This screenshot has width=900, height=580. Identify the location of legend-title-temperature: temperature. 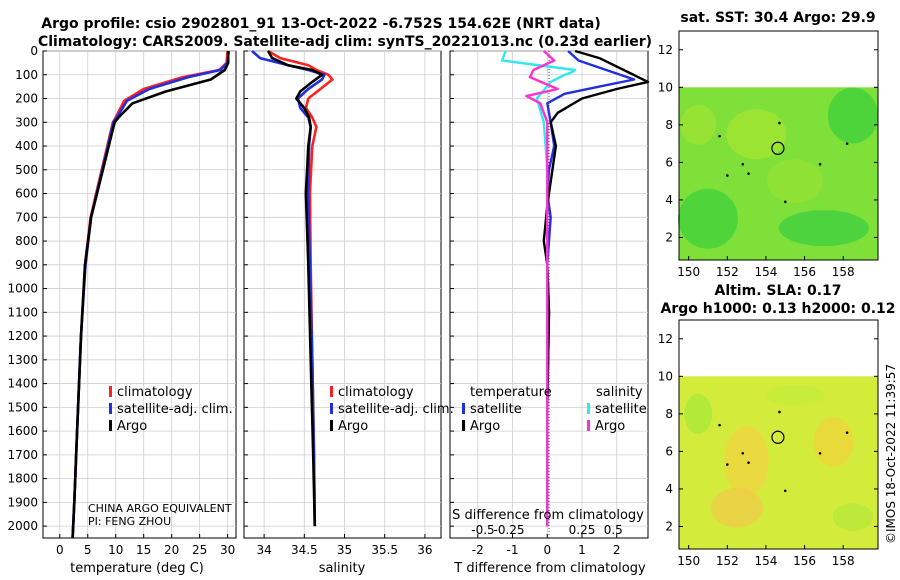
(511, 392).